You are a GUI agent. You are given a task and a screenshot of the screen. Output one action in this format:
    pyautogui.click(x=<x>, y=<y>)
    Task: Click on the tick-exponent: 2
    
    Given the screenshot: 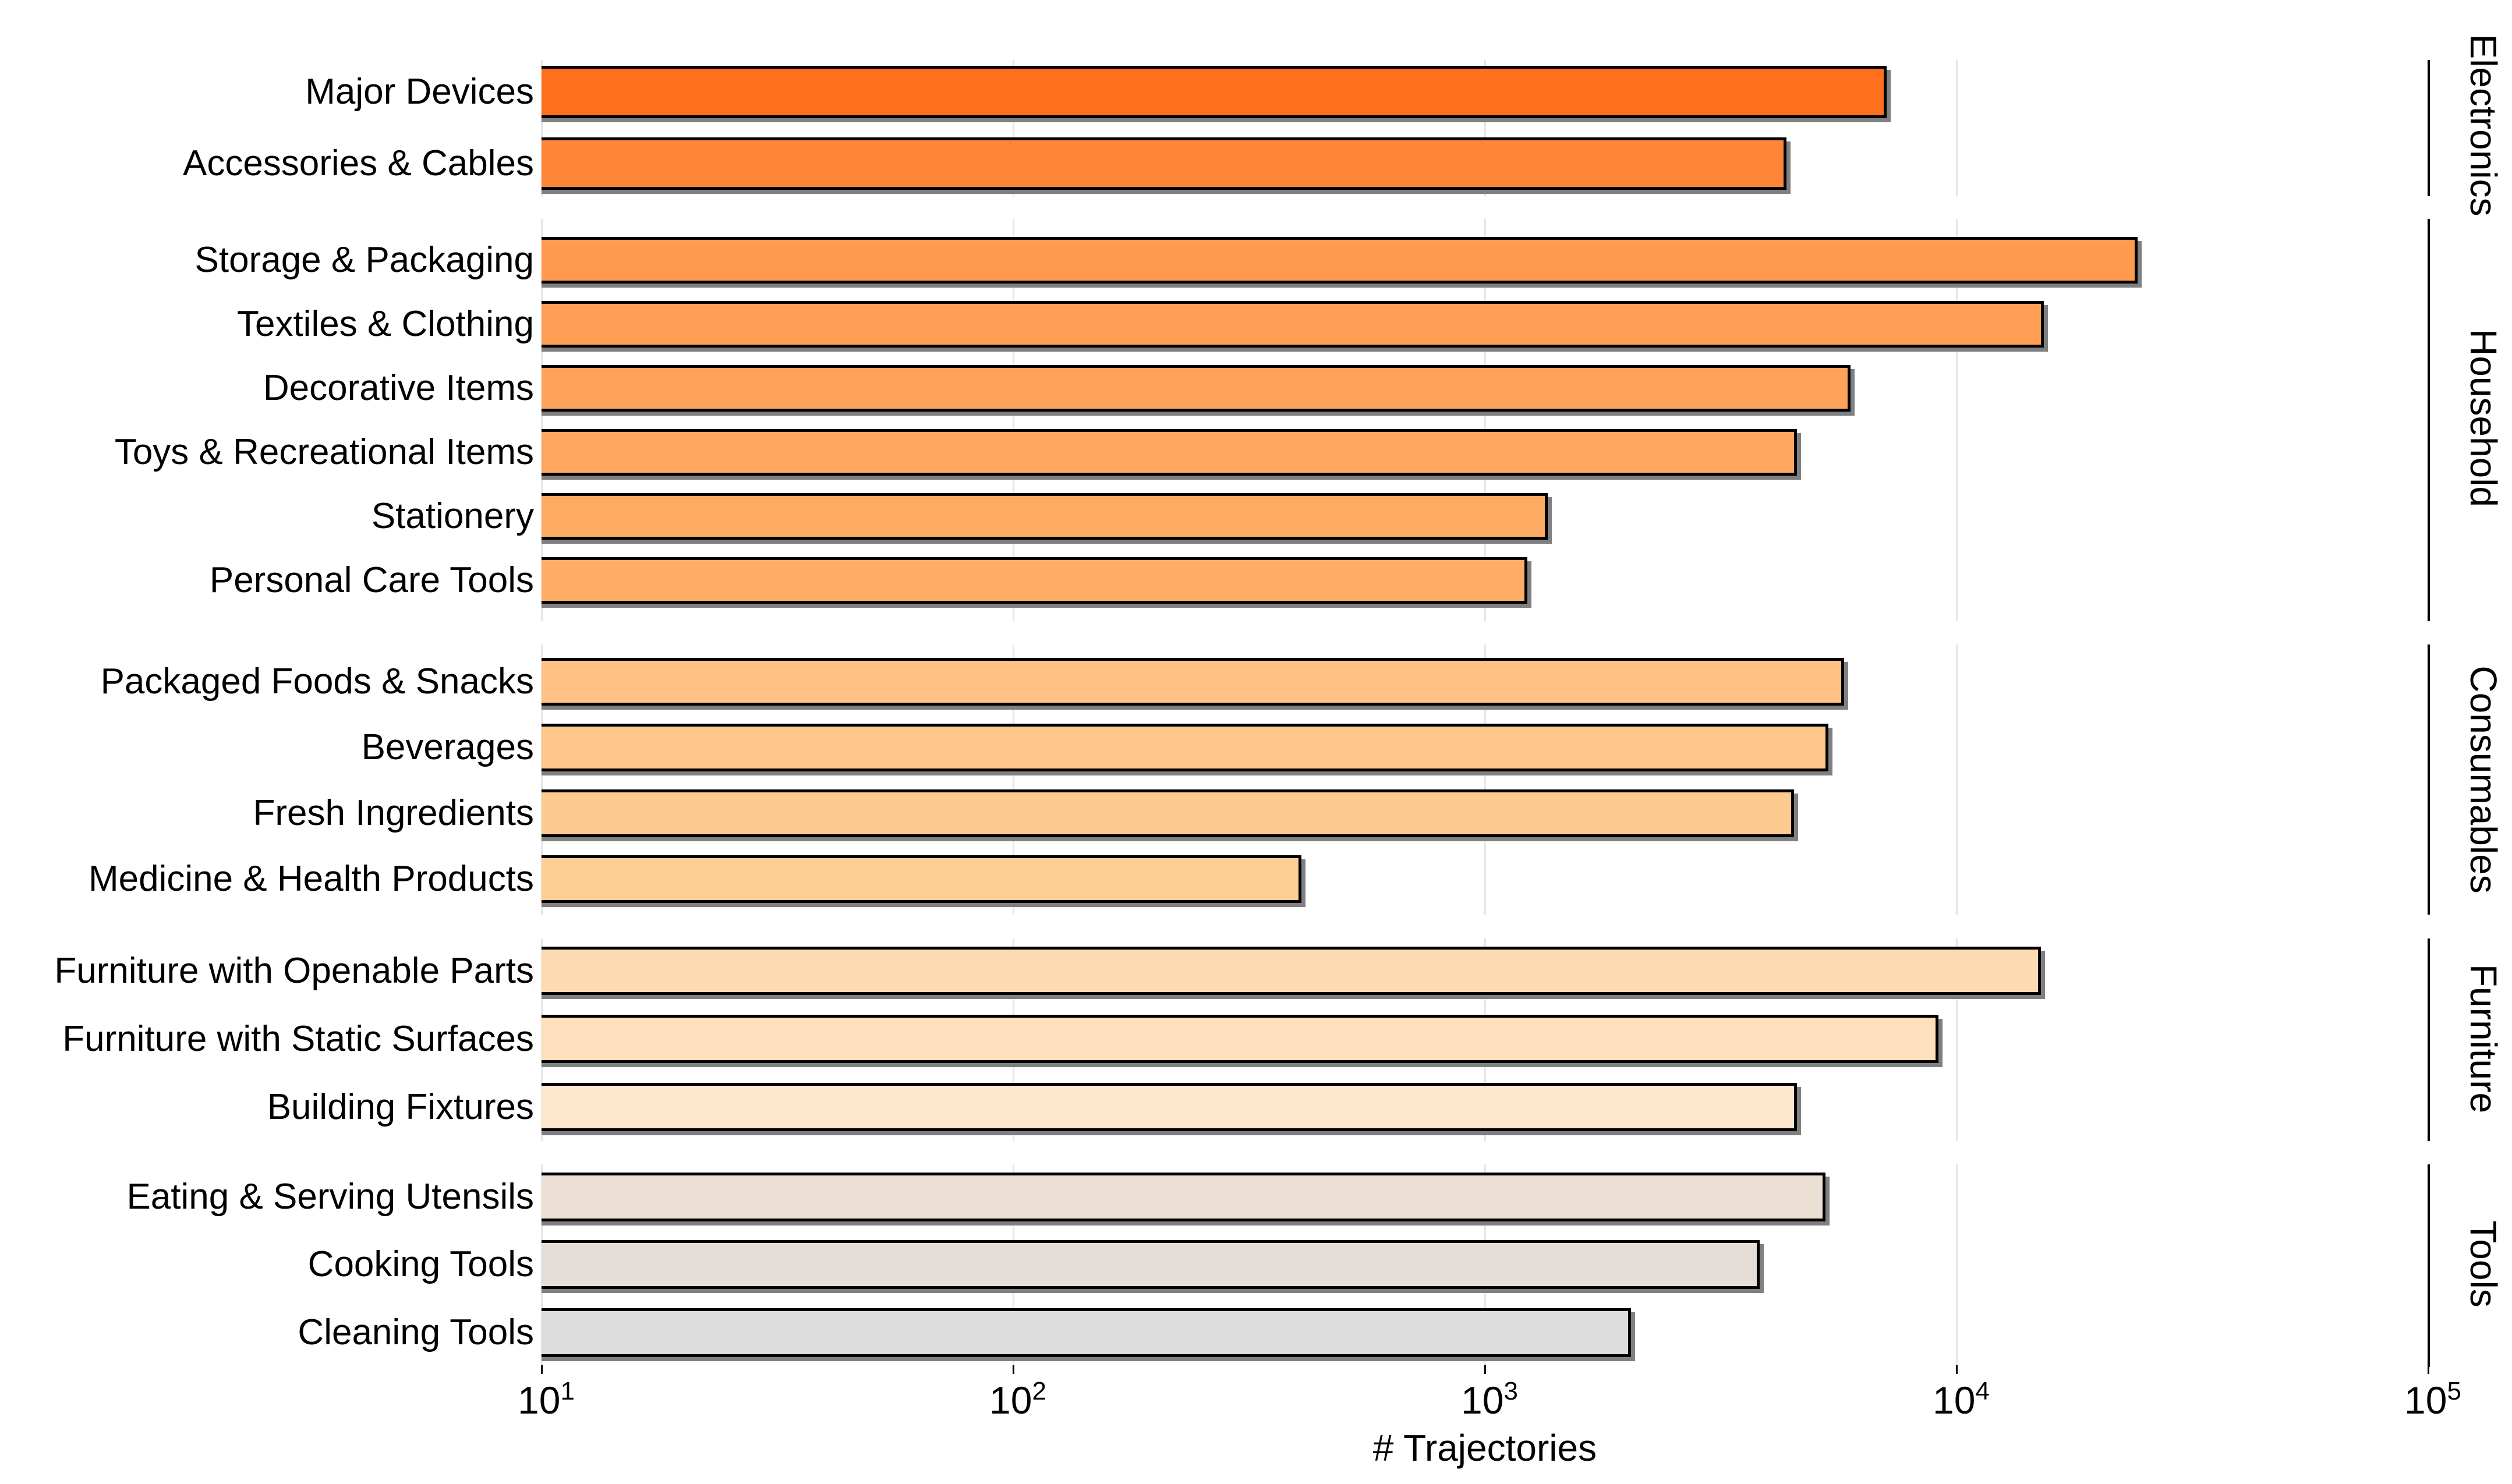 What is the action you would take?
    pyautogui.click(x=1039, y=1391)
    